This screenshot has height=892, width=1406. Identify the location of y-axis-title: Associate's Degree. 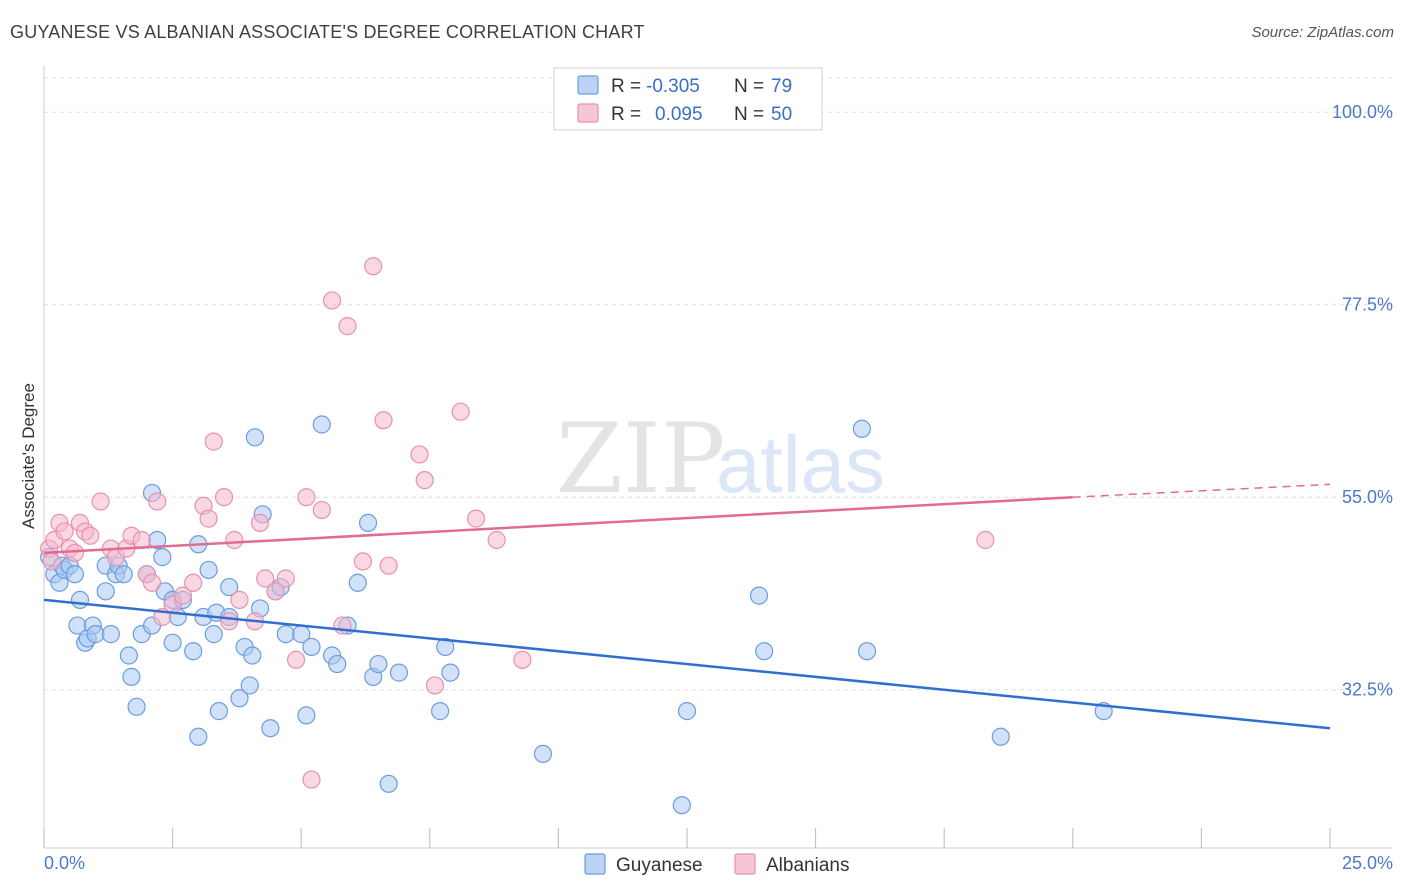
(28, 456).